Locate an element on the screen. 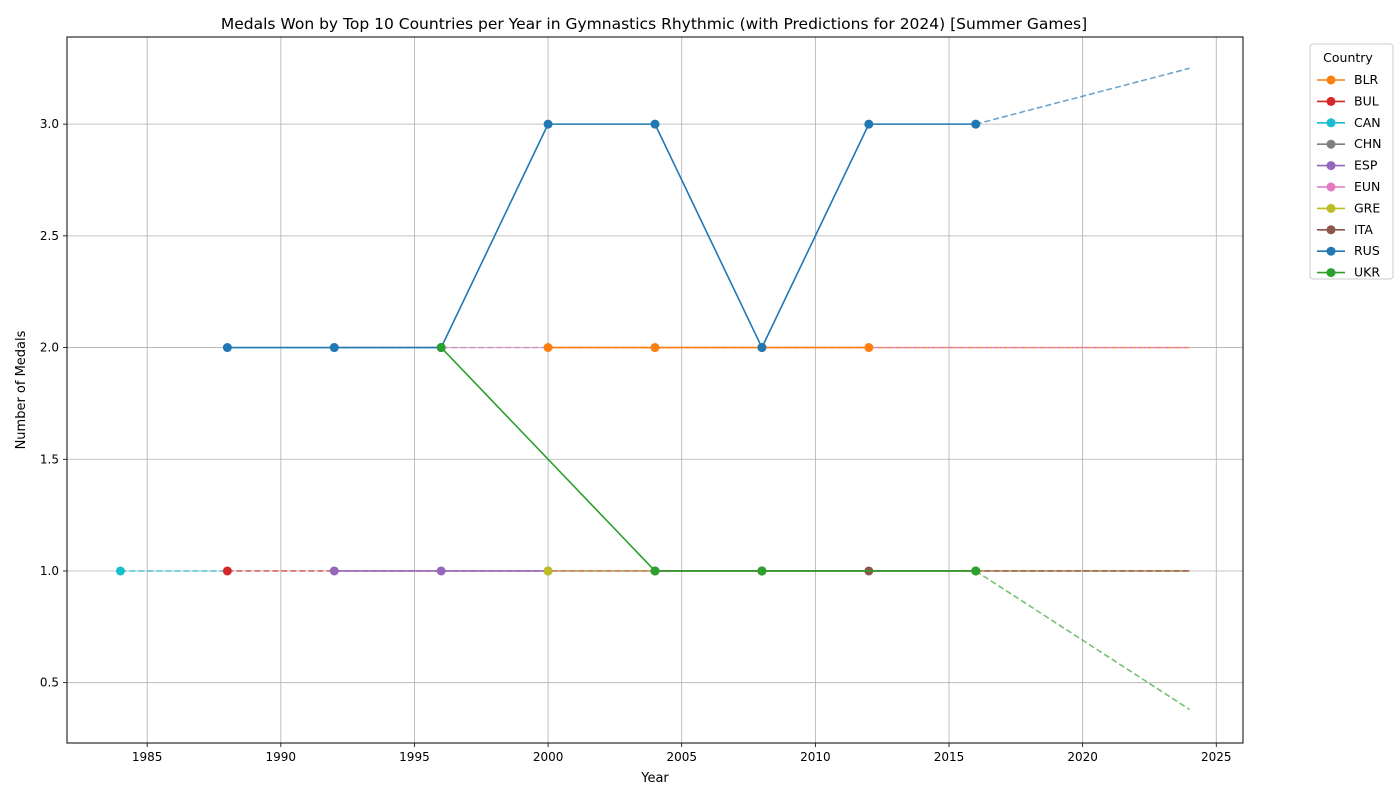  y-tick-label: 1.0 is located at coordinates (49, 571).